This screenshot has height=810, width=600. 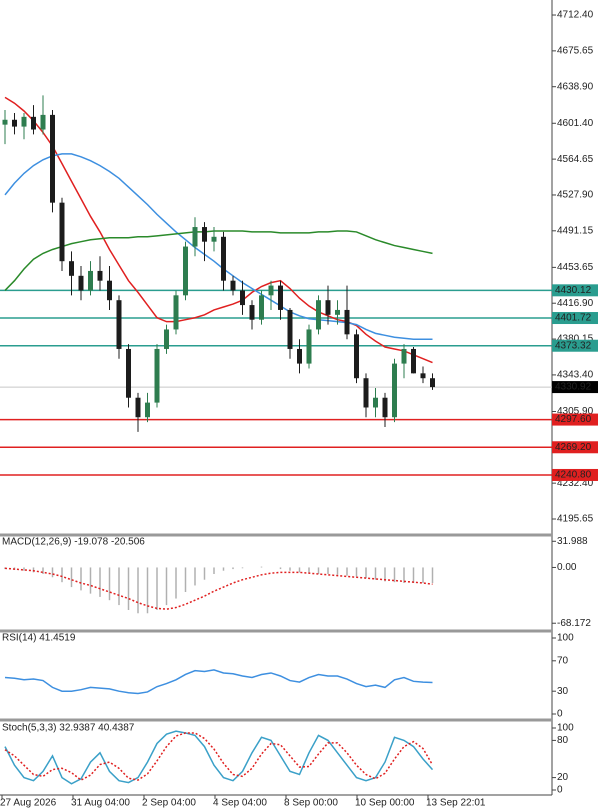 I want to click on x-tick-label: 13 Sep 22:01, so click(x=456, y=803).